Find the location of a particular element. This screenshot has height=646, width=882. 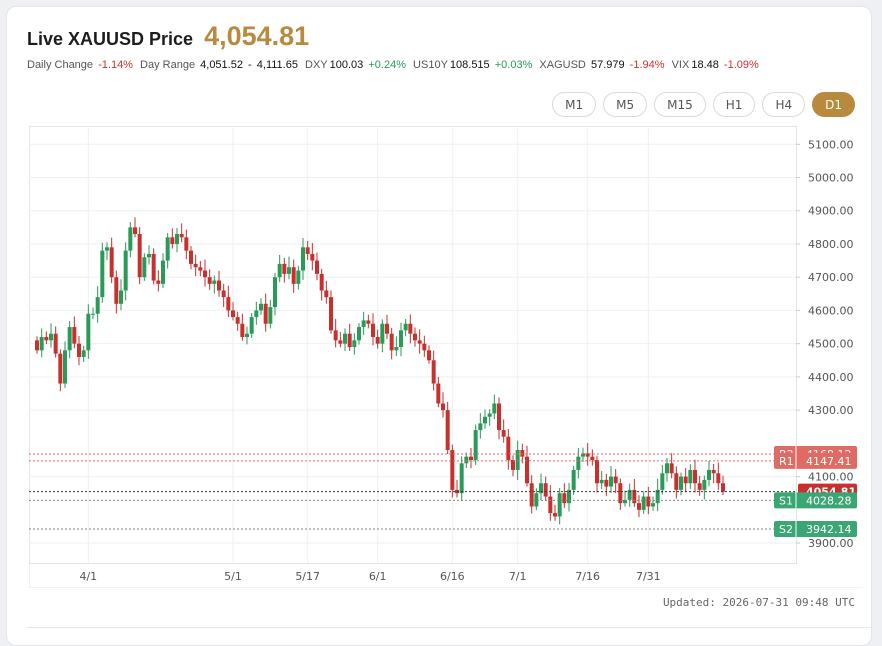

y-tick-label: 5100.00 is located at coordinates (831, 144).